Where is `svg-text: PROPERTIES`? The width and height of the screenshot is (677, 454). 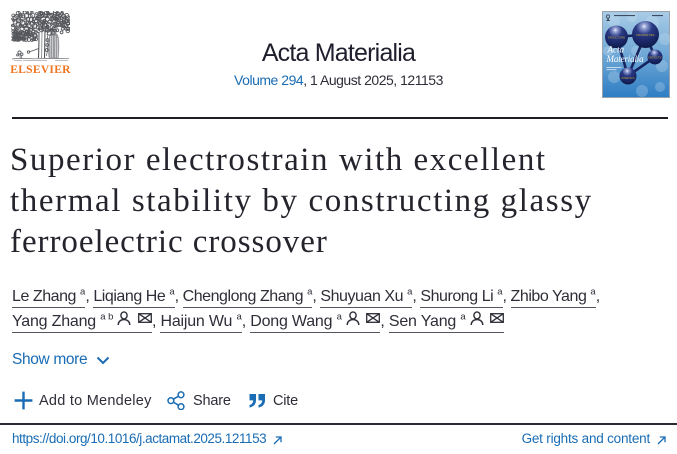 svg-text: PROPERTIES is located at coordinates (646, 35).